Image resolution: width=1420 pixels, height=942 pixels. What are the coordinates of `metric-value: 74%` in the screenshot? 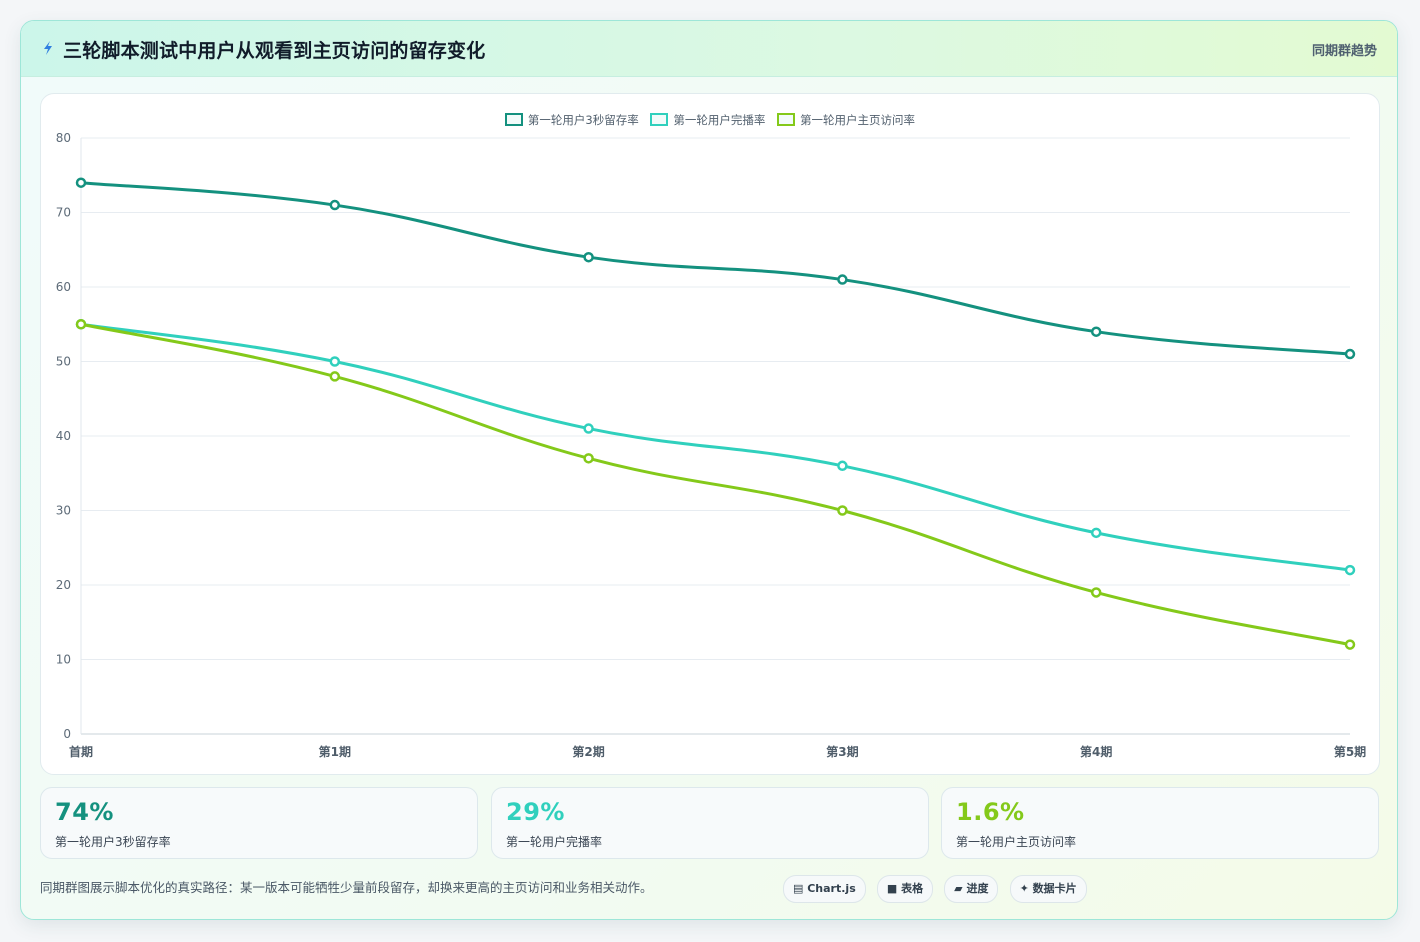 It's located at (84, 812).